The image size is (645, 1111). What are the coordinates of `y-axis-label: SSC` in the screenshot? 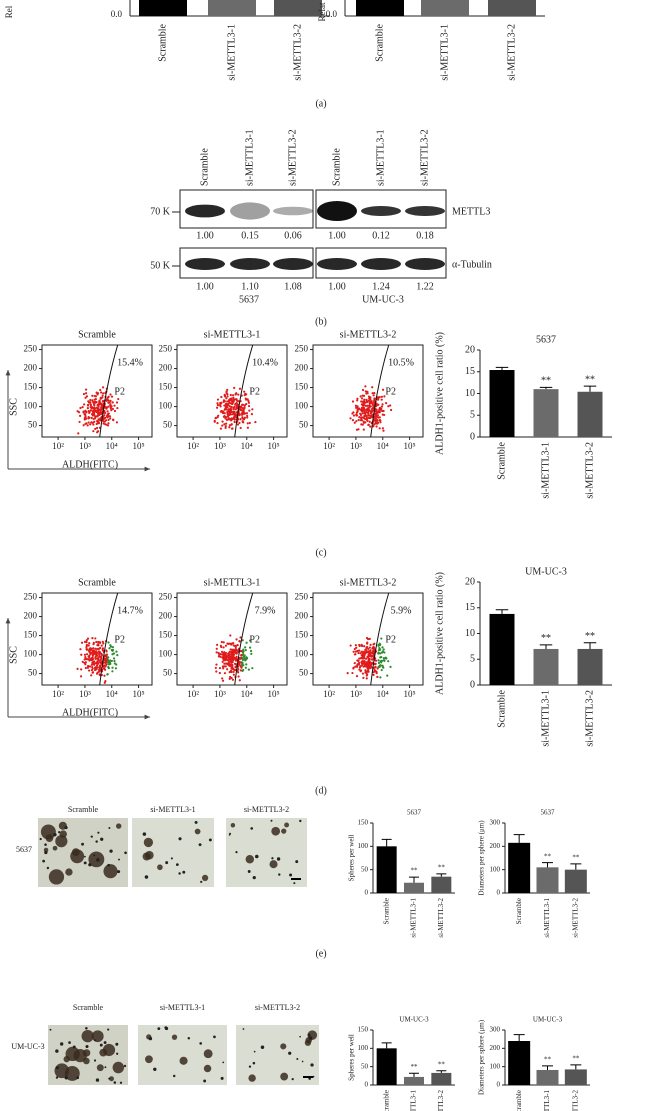 It's located at (13, 655).